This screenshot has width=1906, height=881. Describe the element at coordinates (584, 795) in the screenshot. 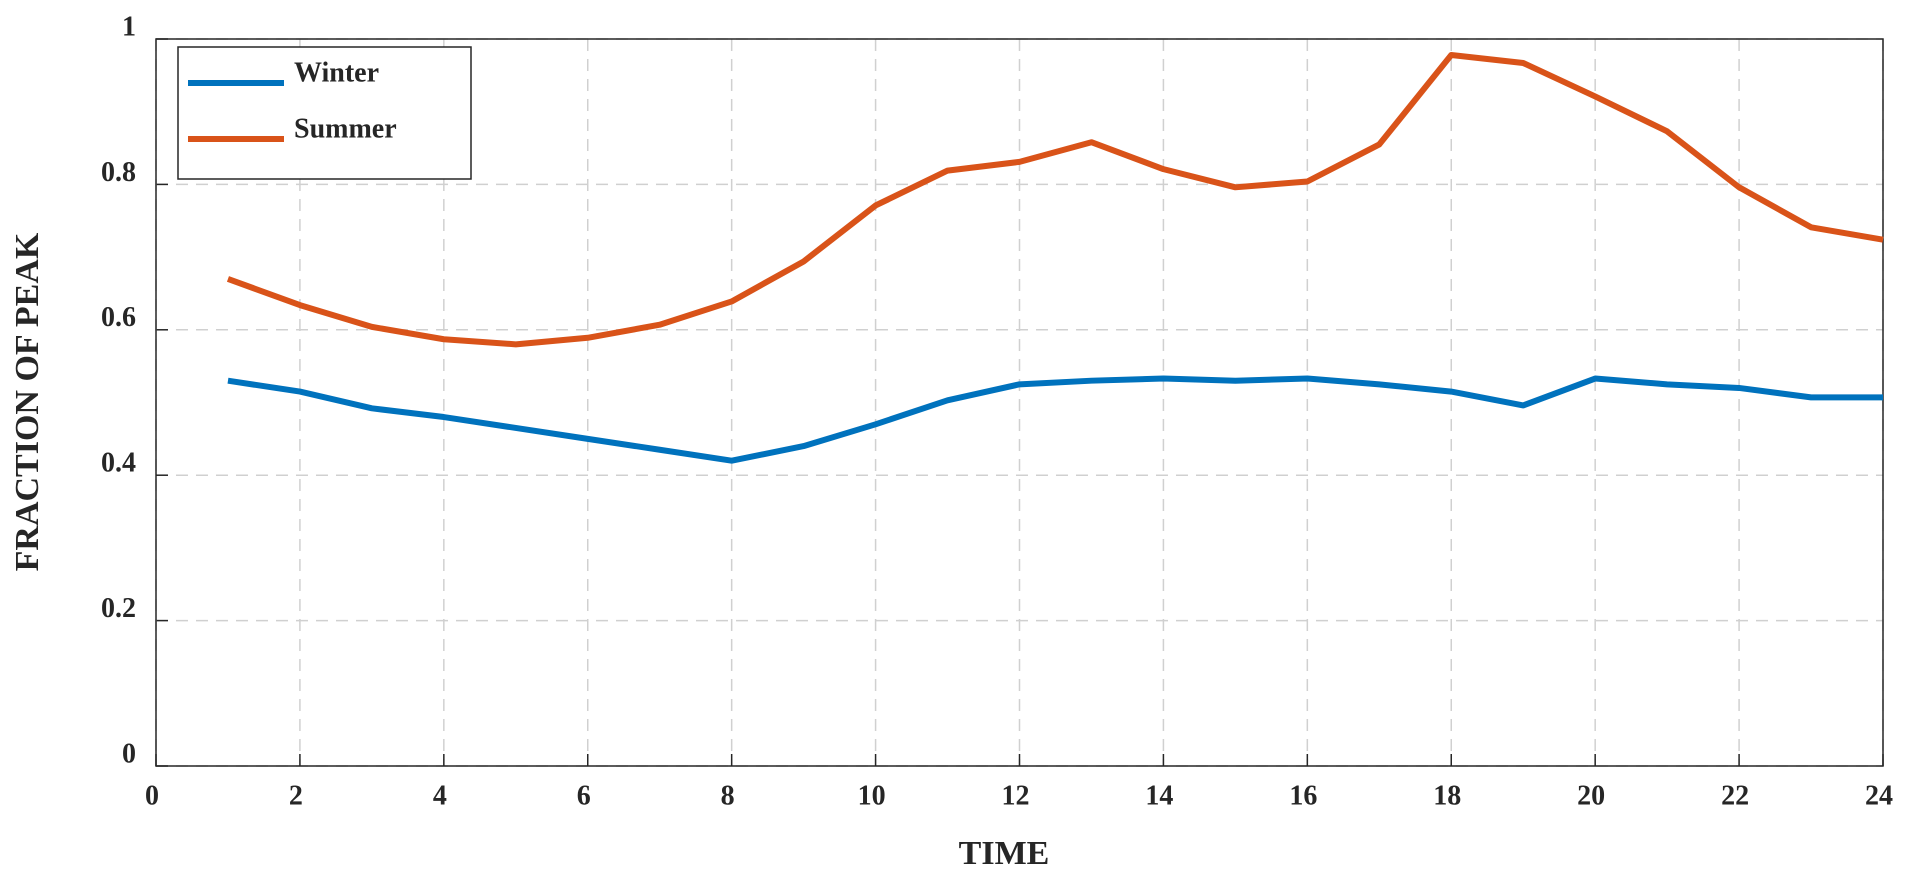

I see `x-tick-label: 6` at that location.